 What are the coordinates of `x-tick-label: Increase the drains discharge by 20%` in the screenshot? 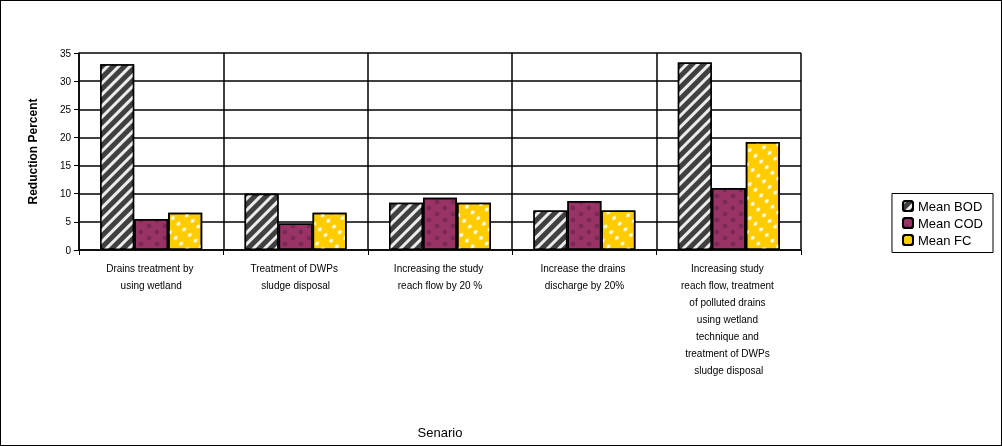 It's located at (584, 277).